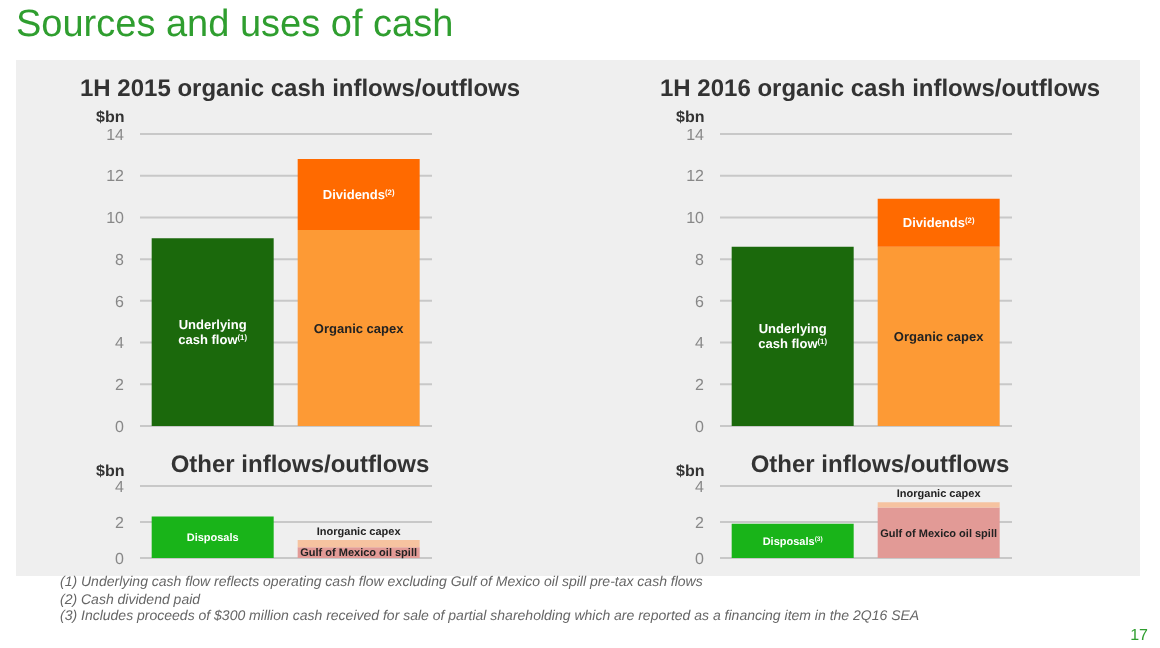 The image size is (1160, 648). What do you see at coordinates (235, 26) in the screenshot?
I see `chart-title: Sources and uses of cash` at bounding box center [235, 26].